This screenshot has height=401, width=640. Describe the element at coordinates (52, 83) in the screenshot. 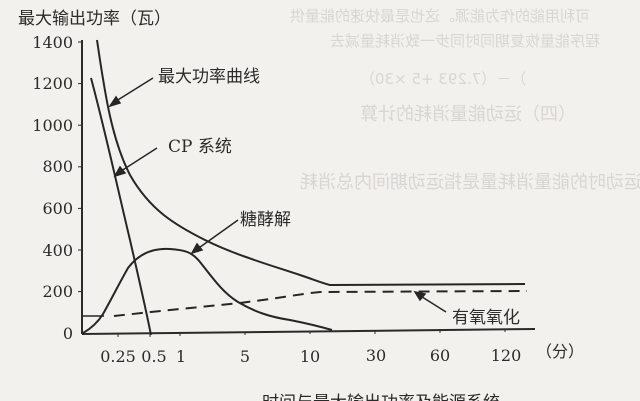

I see `y-tick-1200: 1200` at that location.